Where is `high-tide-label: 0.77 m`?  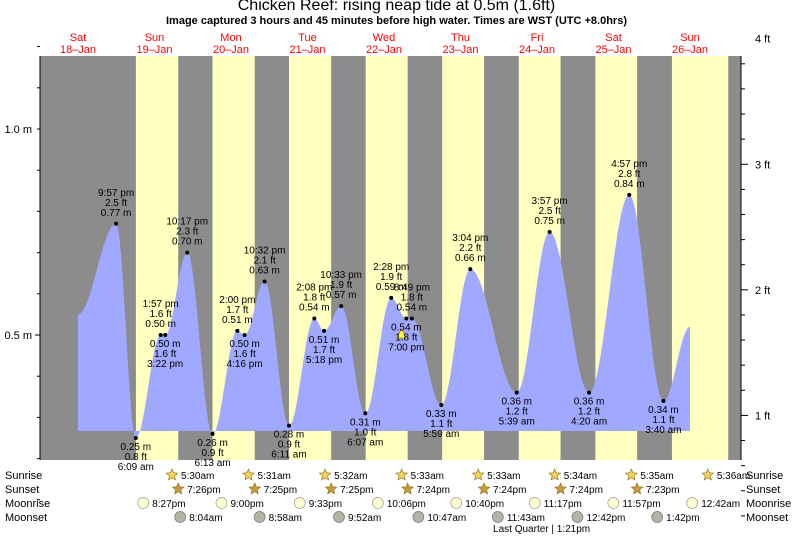
high-tide-label: 0.77 m is located at coordinates (116, 213).